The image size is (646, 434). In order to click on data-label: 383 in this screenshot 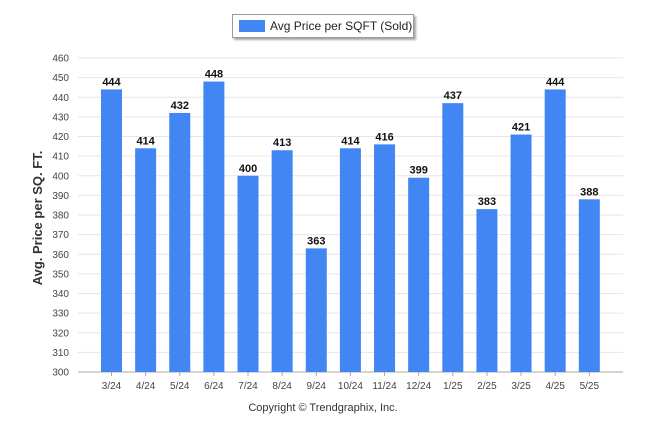, I will do `click(487, 202)`.